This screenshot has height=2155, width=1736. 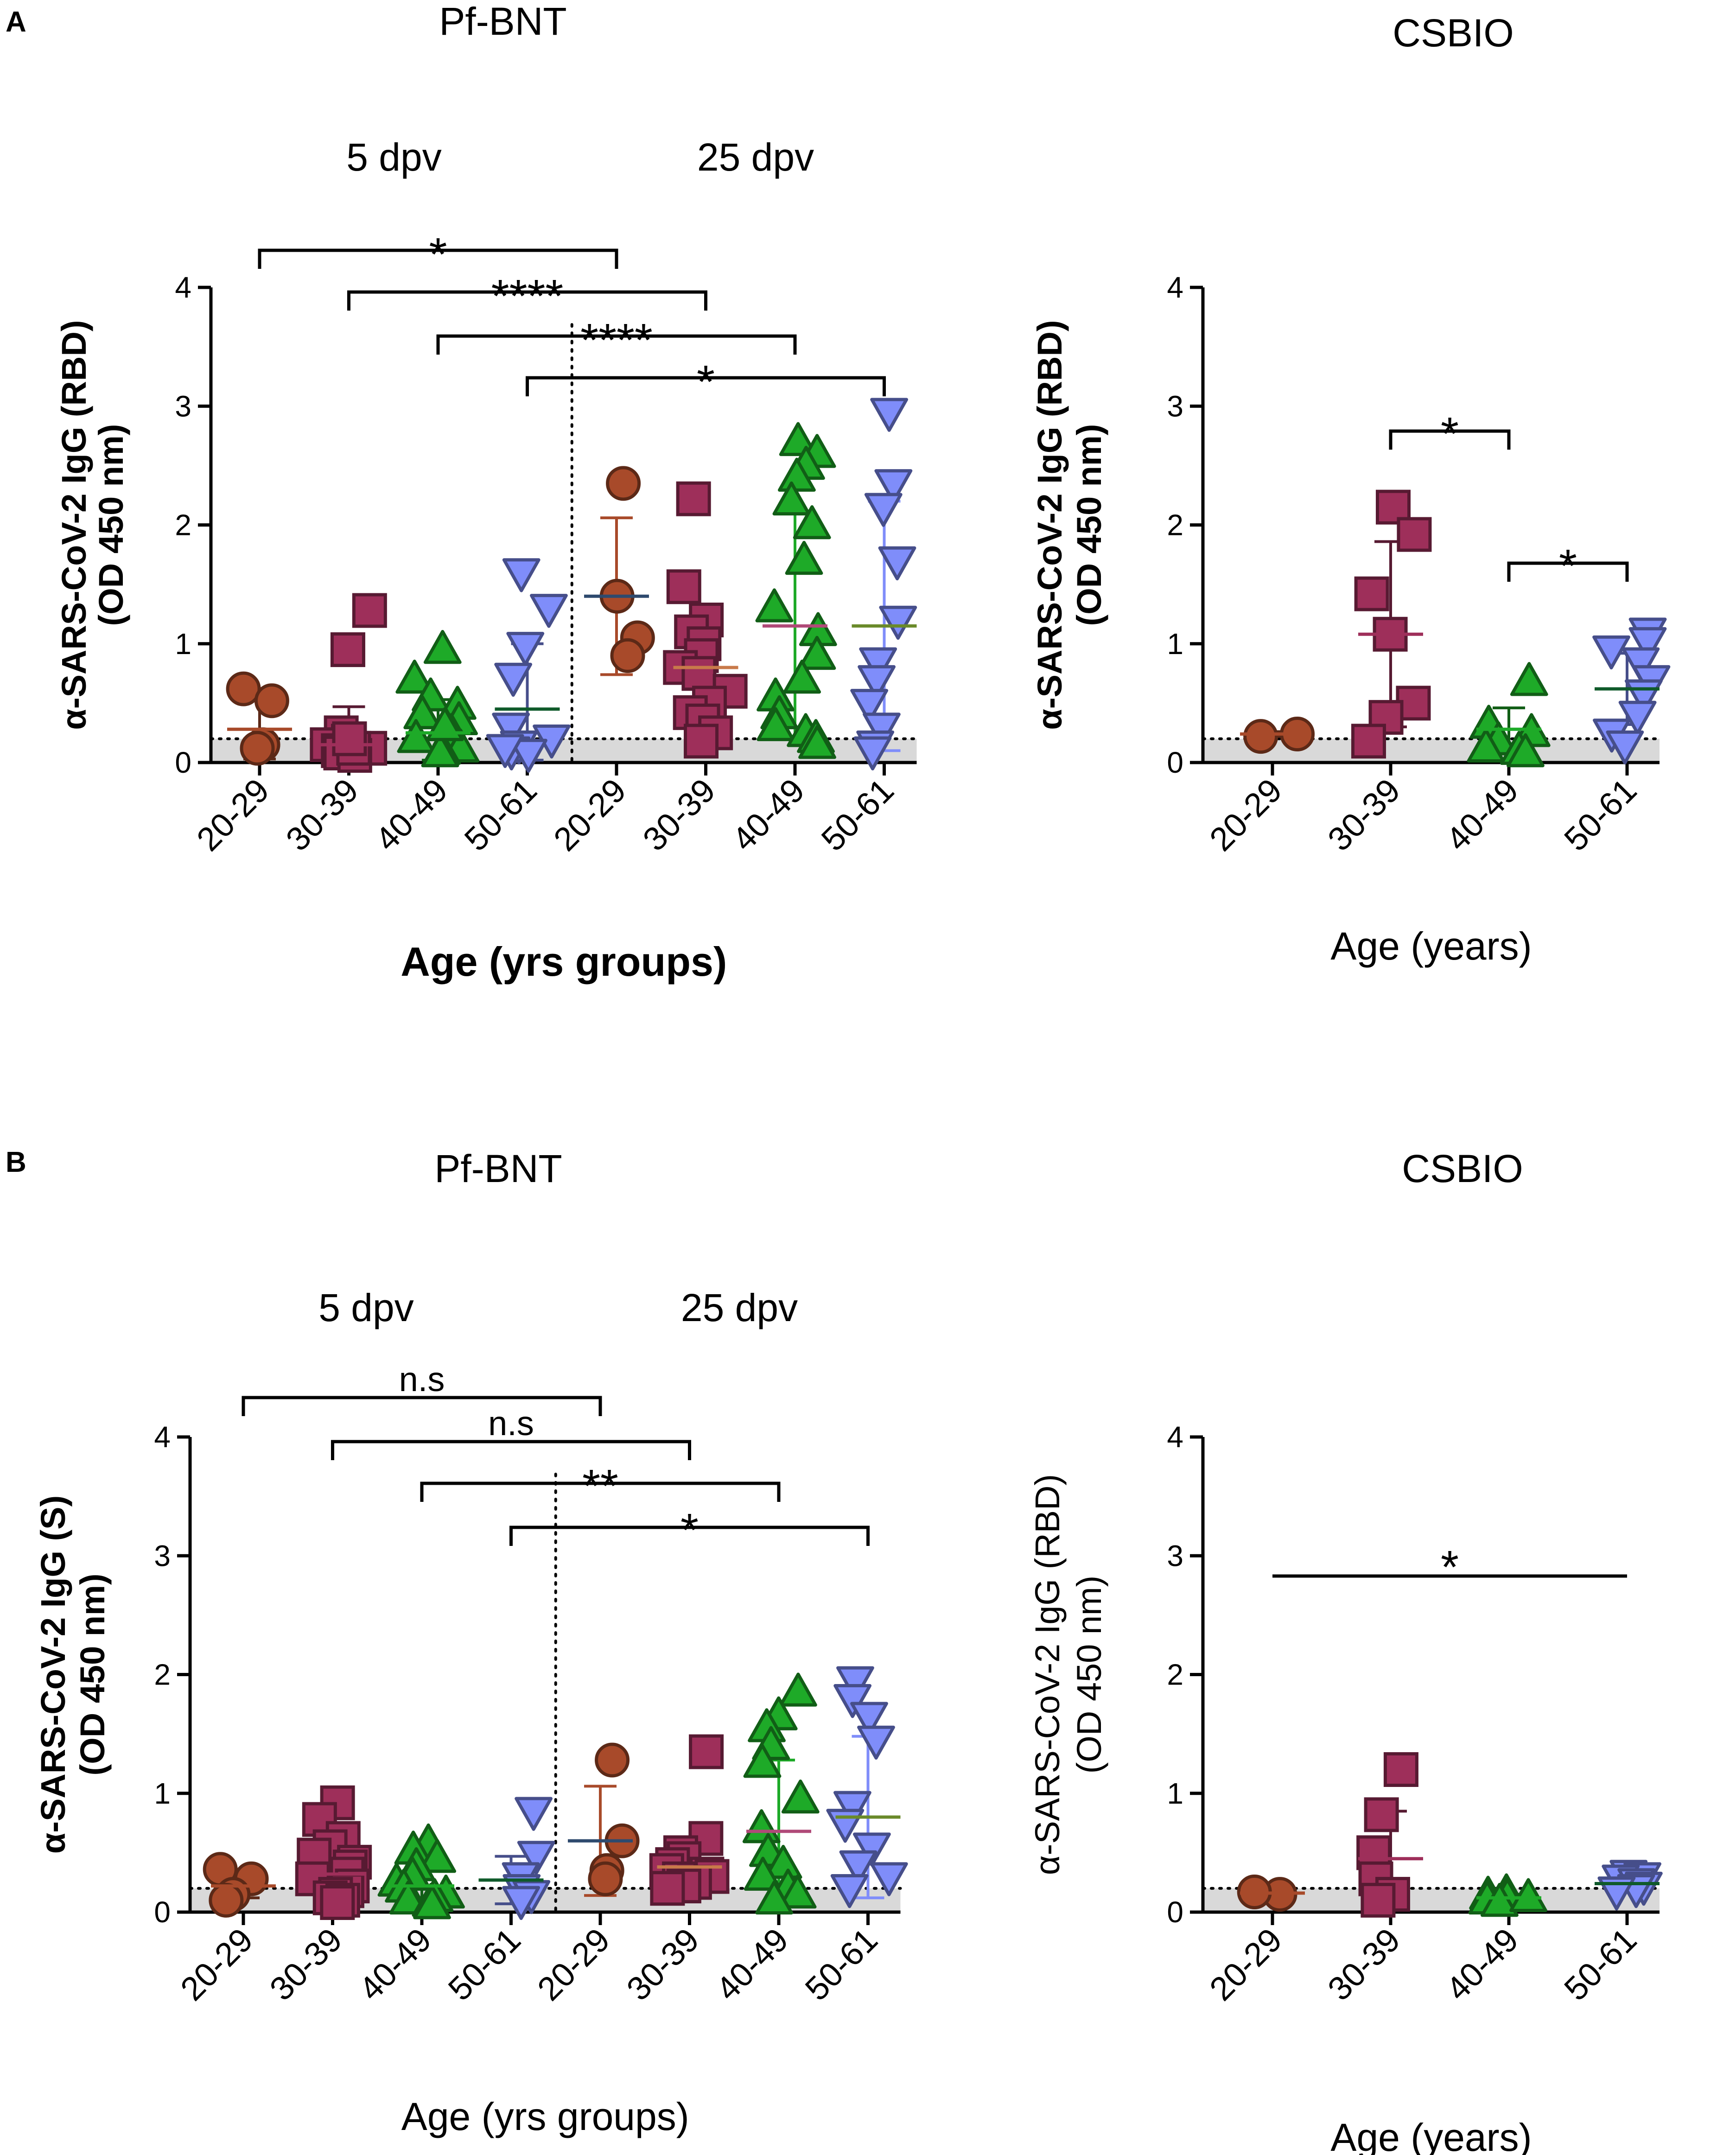 I want to click on chart-title: CSBIO, so click(x=1462, y=1168).